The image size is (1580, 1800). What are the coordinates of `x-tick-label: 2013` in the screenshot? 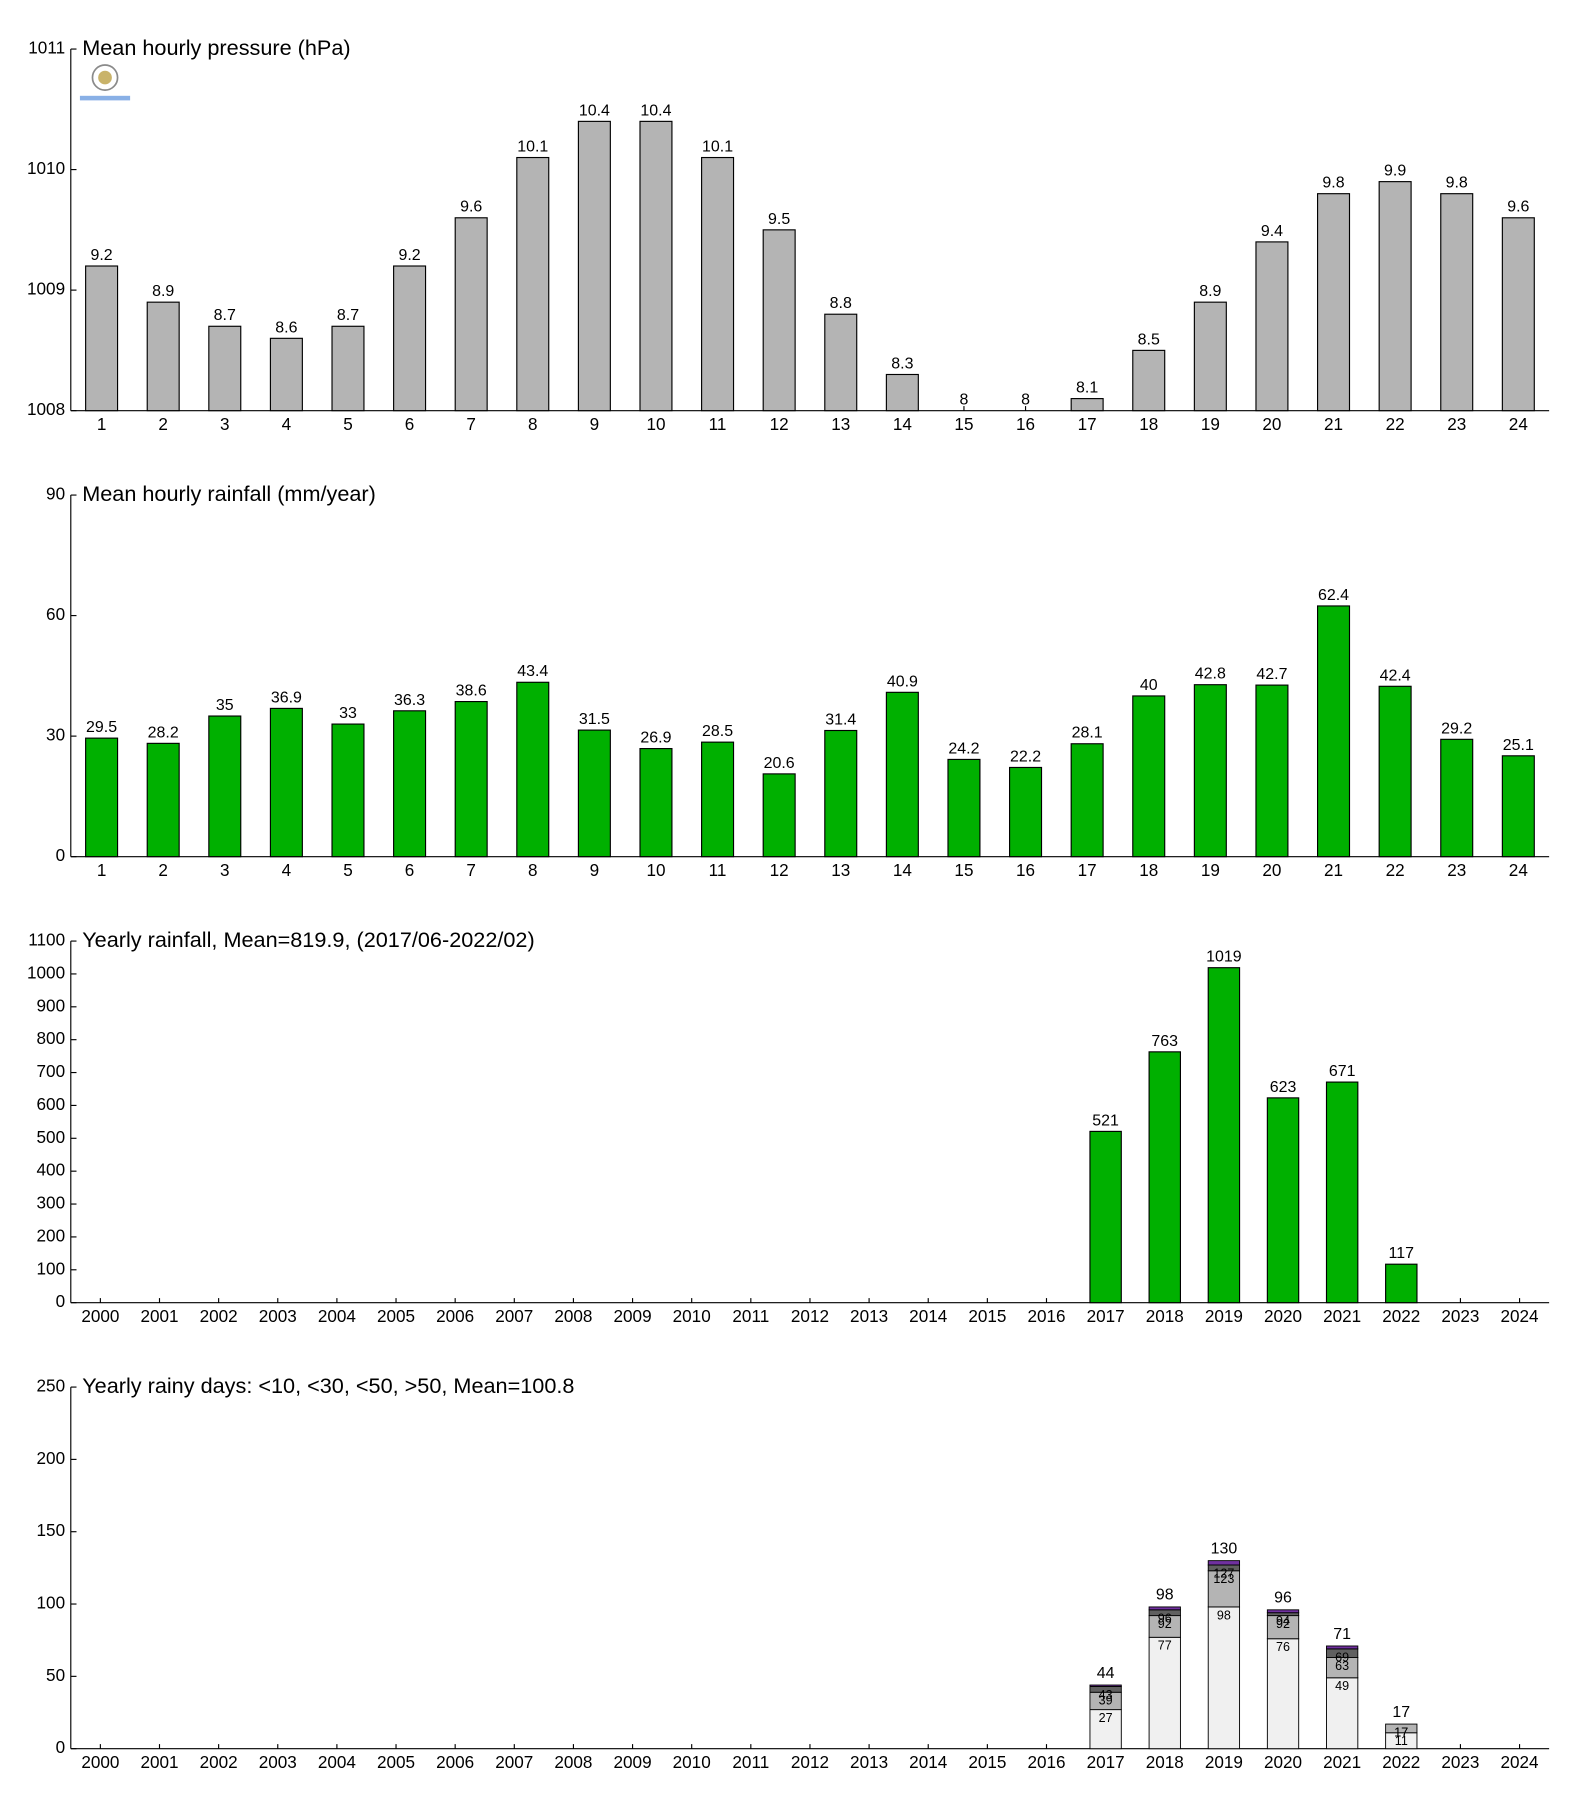 It's located at (869, 1762).